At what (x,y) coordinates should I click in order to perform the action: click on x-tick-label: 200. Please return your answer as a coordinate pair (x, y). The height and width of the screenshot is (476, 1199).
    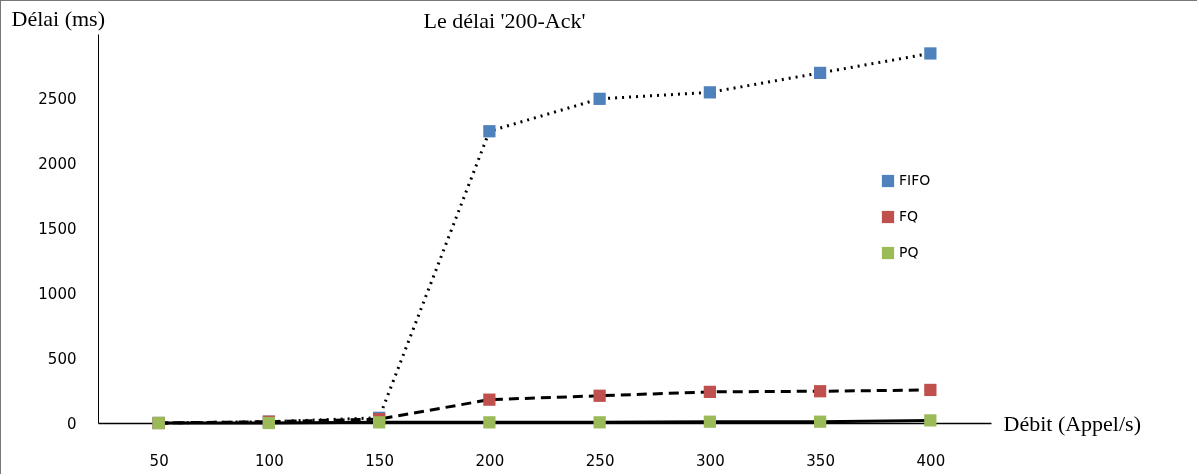
    Looking at the image, I should click on (490, 460).